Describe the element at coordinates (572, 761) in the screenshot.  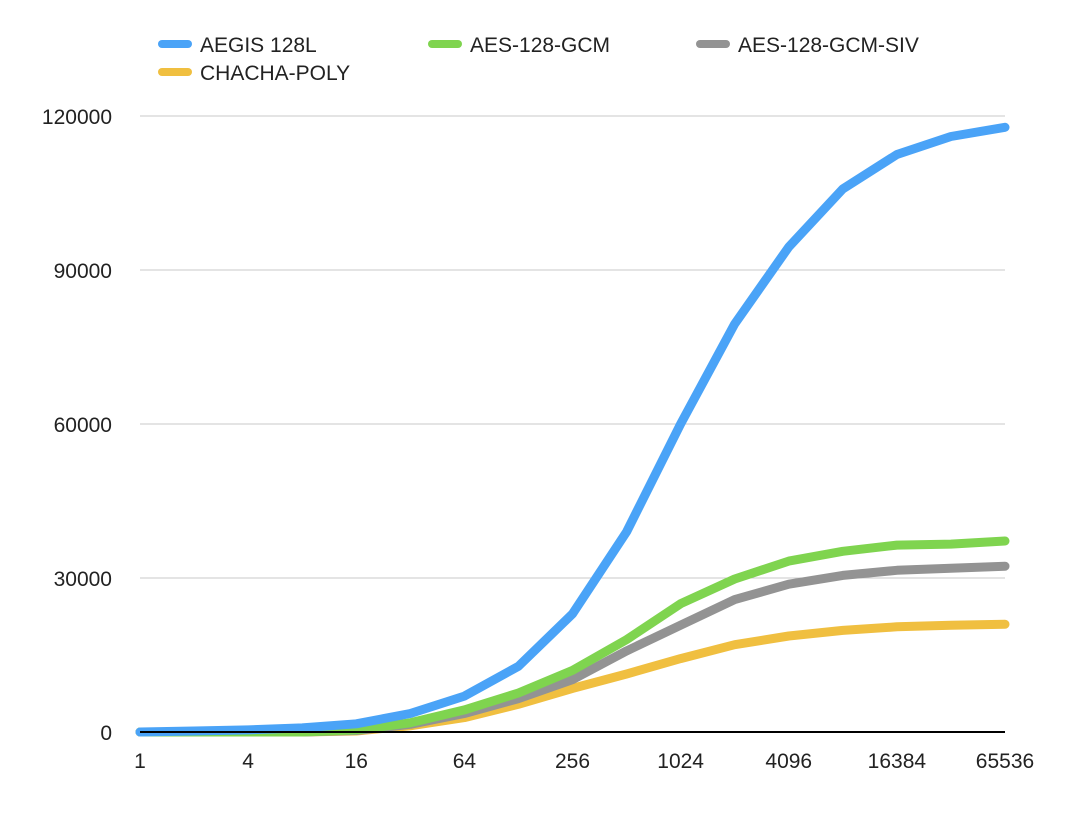
I see `x-tick-label-256: 256` at that location.